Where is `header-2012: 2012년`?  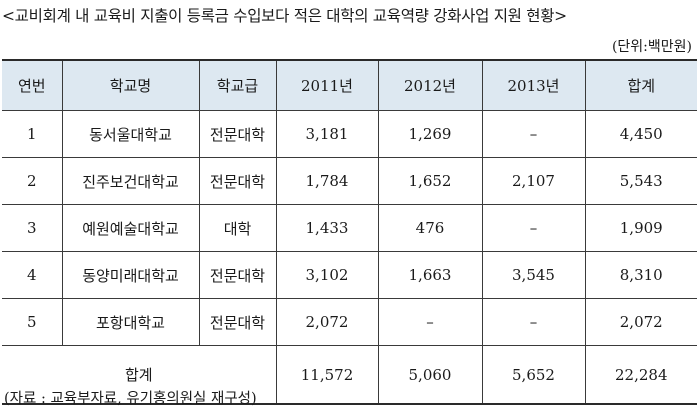
header-2012: 2012년 is located at coordinates (430, 85).